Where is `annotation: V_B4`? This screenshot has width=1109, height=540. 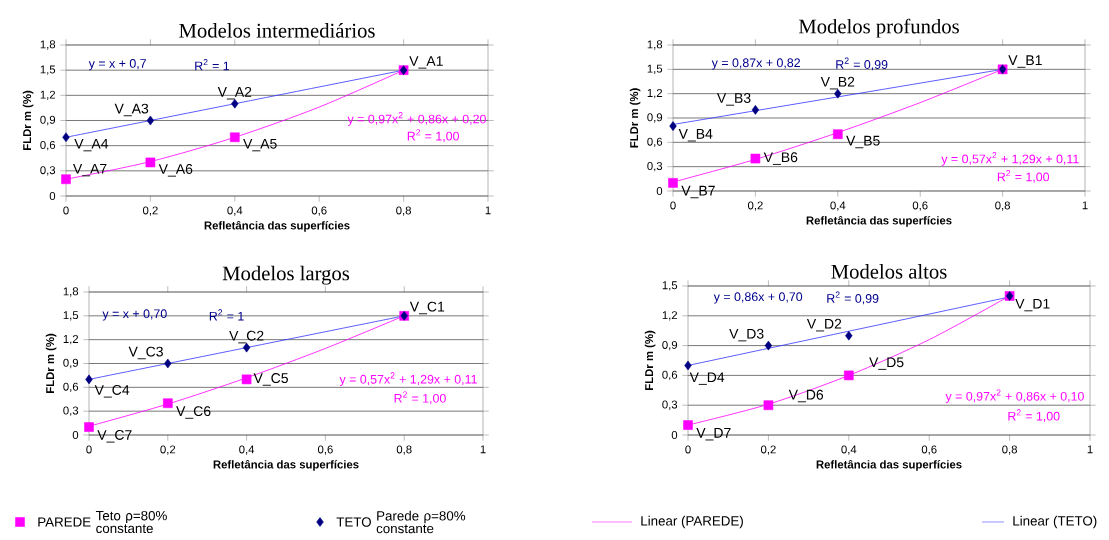
annotation: V_B4 is located at coordinates (695, 135).